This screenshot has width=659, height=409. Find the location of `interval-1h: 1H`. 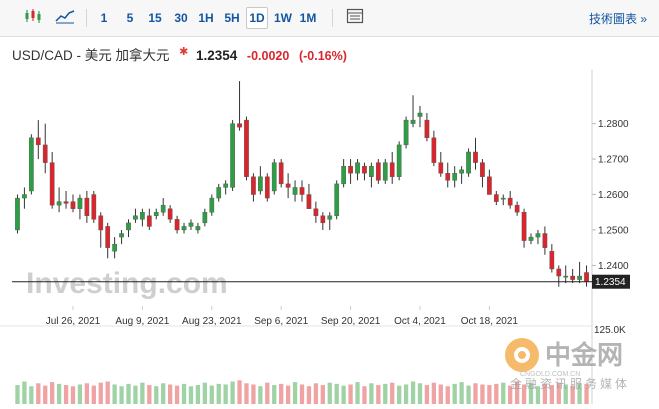

interval-1h: 1H is located at coordinates (206, 18).